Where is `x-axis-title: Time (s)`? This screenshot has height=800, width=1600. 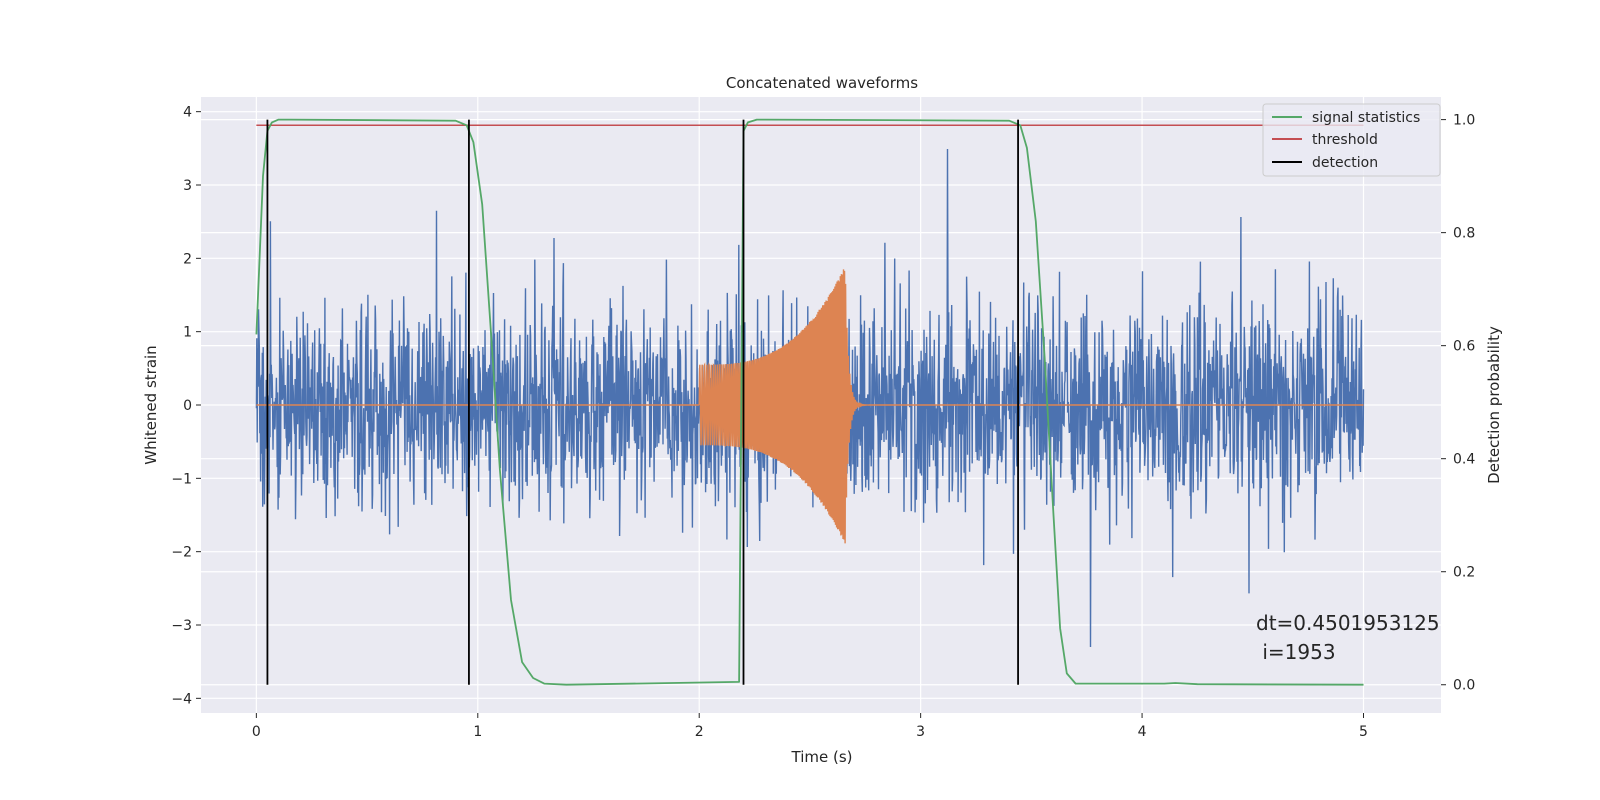
x-axis-title: Time (s) is located at coordinates (822, 757).